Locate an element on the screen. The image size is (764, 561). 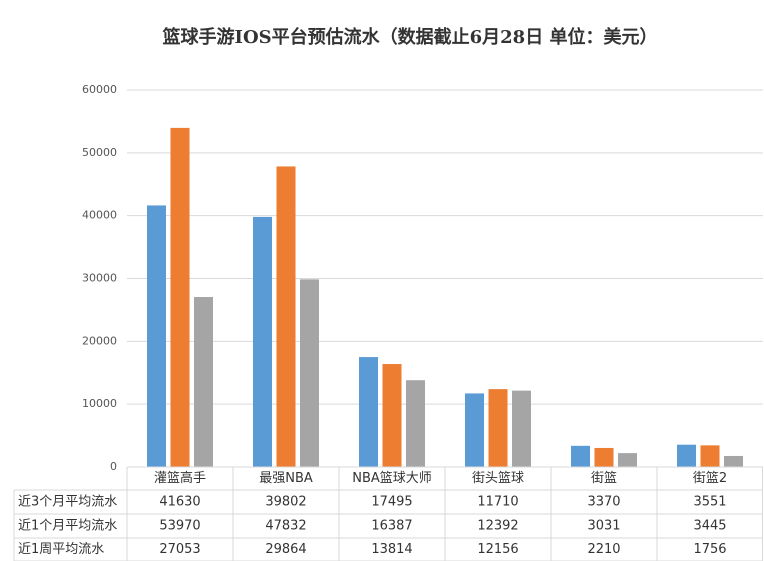
table-value: 1756 is located at coordinates (709, 549).